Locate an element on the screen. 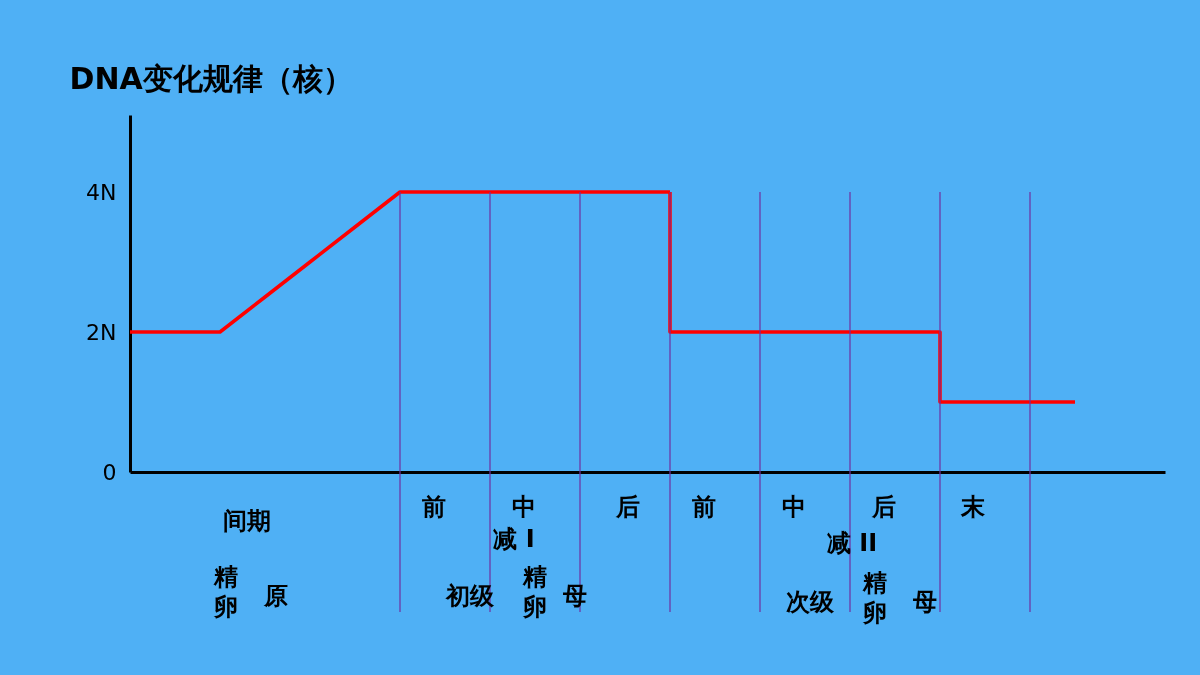 This screenshot has width=1200, height=675. y-tick-label: 0 is located at coordinates (109, 472).